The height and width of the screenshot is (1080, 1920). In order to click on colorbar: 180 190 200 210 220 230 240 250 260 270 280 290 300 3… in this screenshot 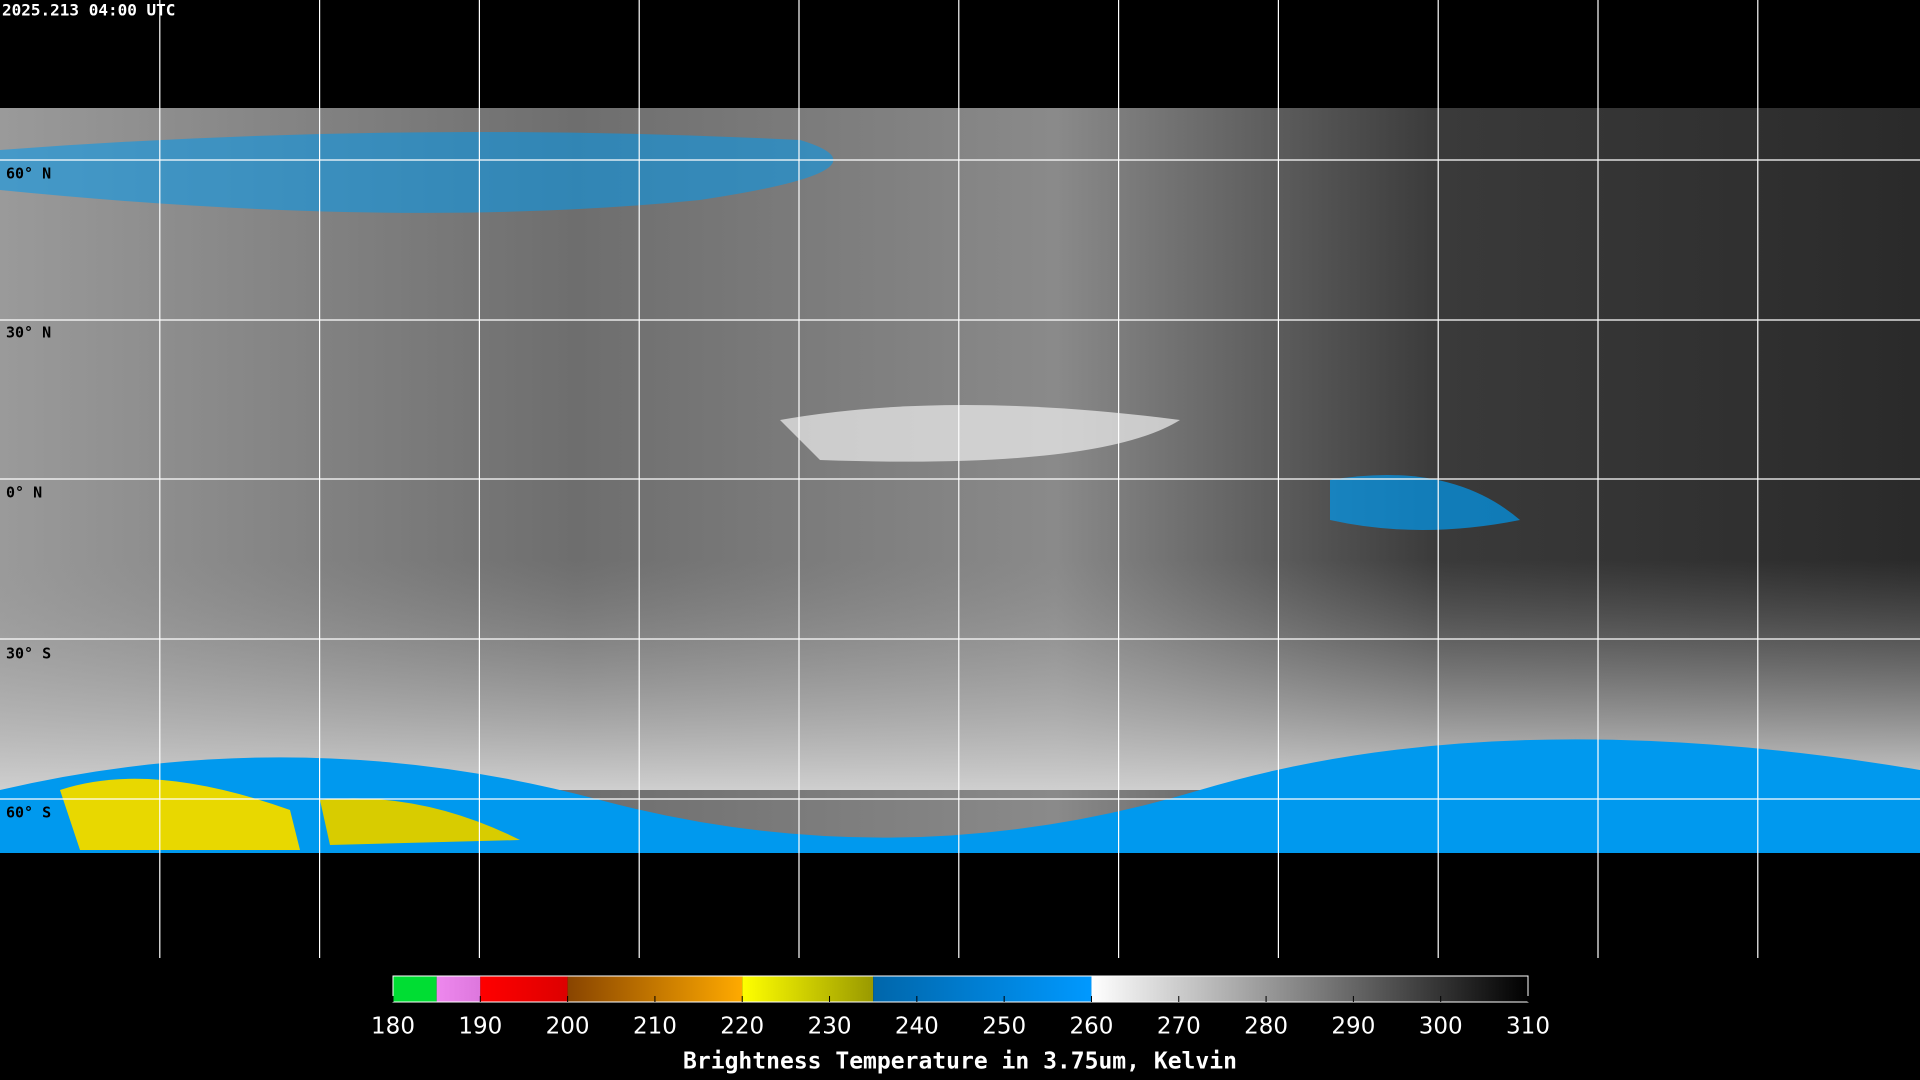, I will do `click(960, 1007)`.